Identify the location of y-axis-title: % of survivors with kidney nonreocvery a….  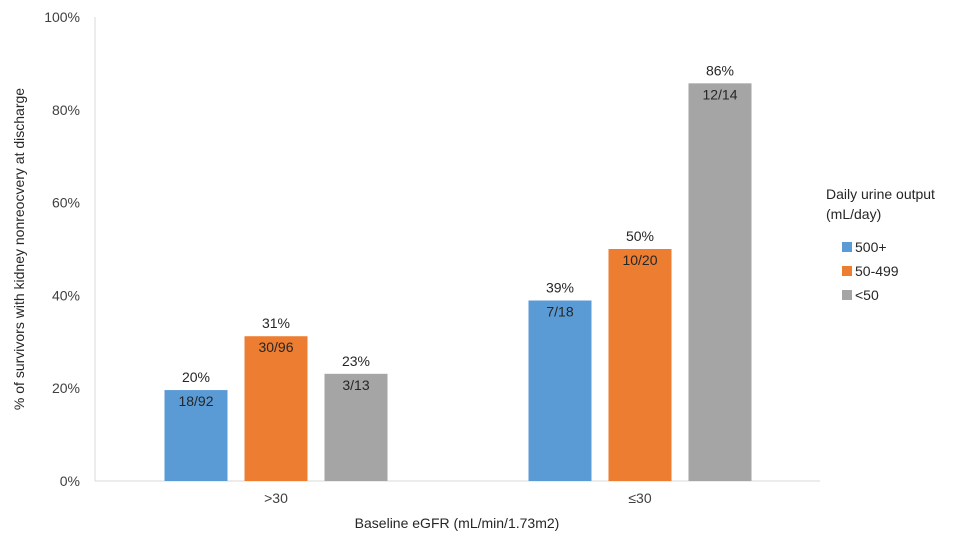
(19, 249).